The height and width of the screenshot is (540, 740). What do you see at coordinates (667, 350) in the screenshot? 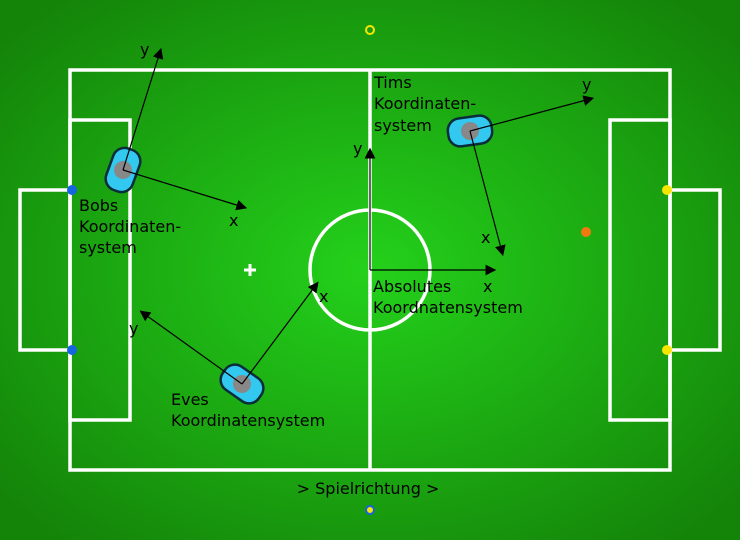
I see `goal-post-right-bottom` at bounding box center [667, 350].